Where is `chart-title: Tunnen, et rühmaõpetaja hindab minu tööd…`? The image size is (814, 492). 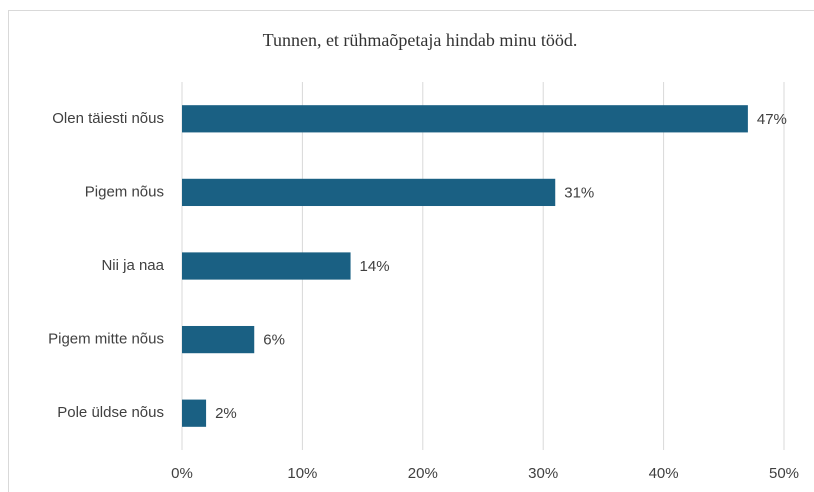 chart-title: Tunnen, et rühmaõpetaja hindab minu tööd… is located at coordinates (420, 40).